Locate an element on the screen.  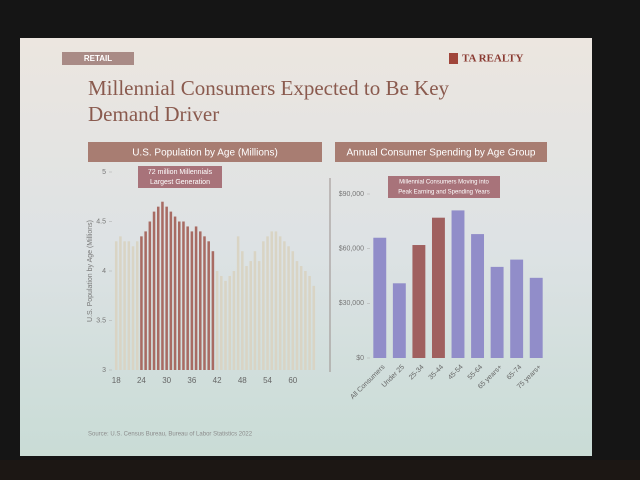
annotation: Largest Generation is located at coordinates (180, 182).